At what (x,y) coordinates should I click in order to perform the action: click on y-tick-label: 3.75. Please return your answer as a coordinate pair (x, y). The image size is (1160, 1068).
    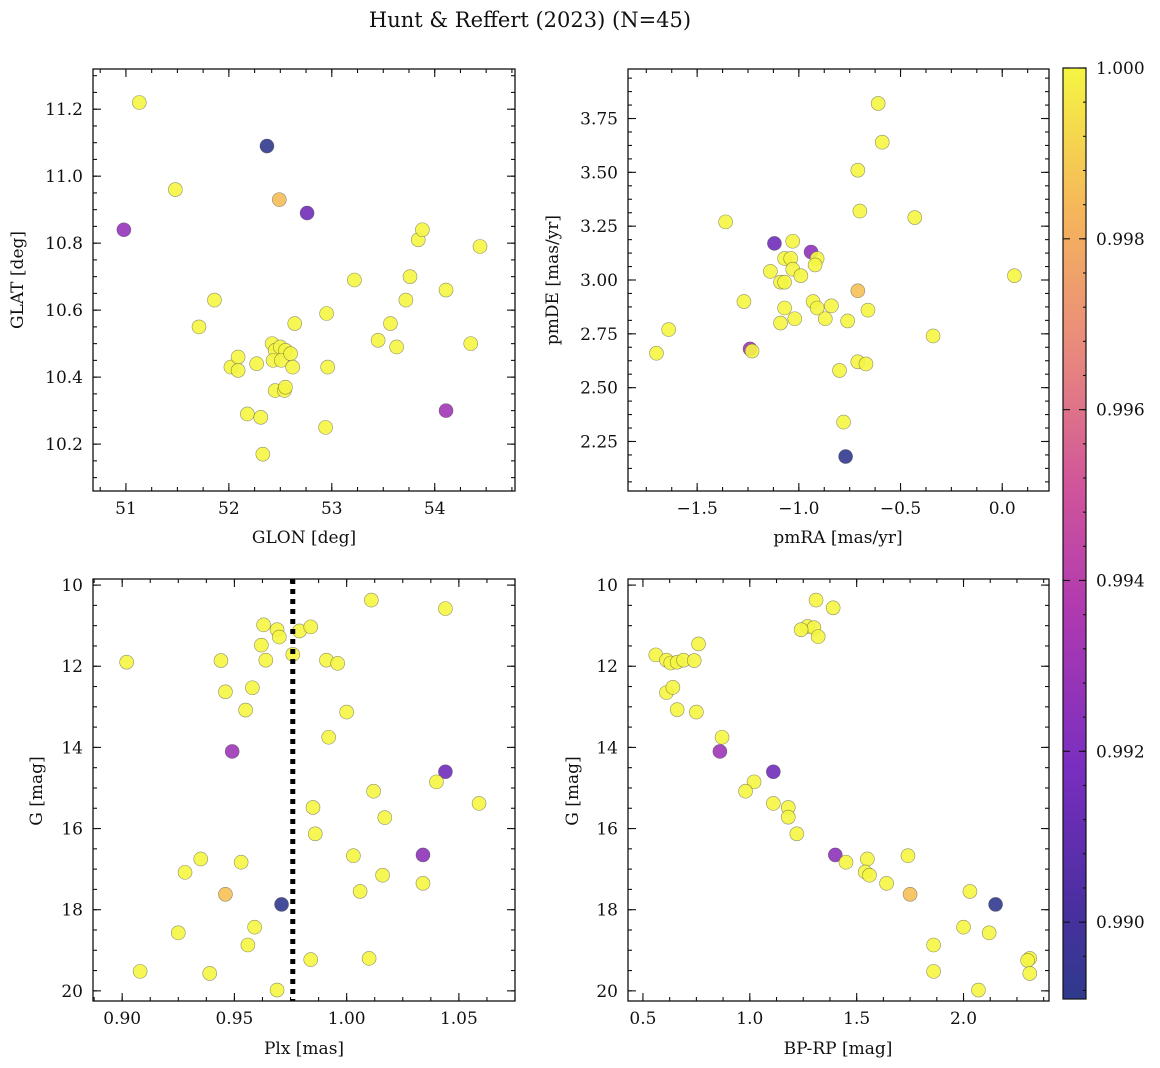
    Looking at the image, I should click on (599, 120).